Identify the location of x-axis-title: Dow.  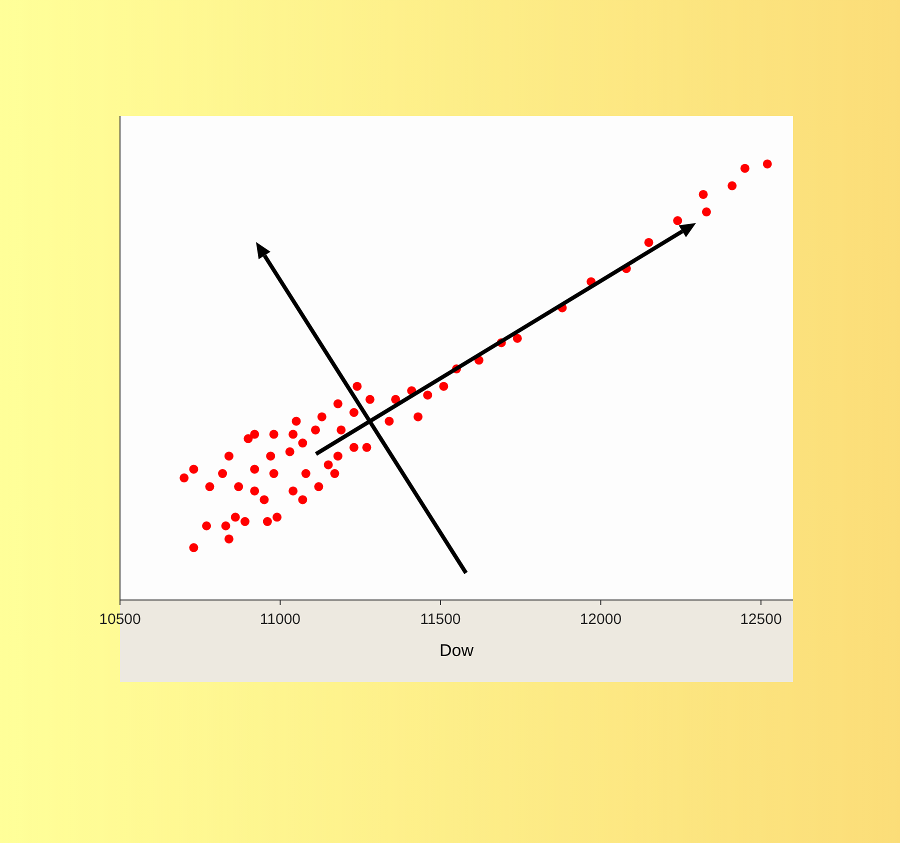
(456, 650).